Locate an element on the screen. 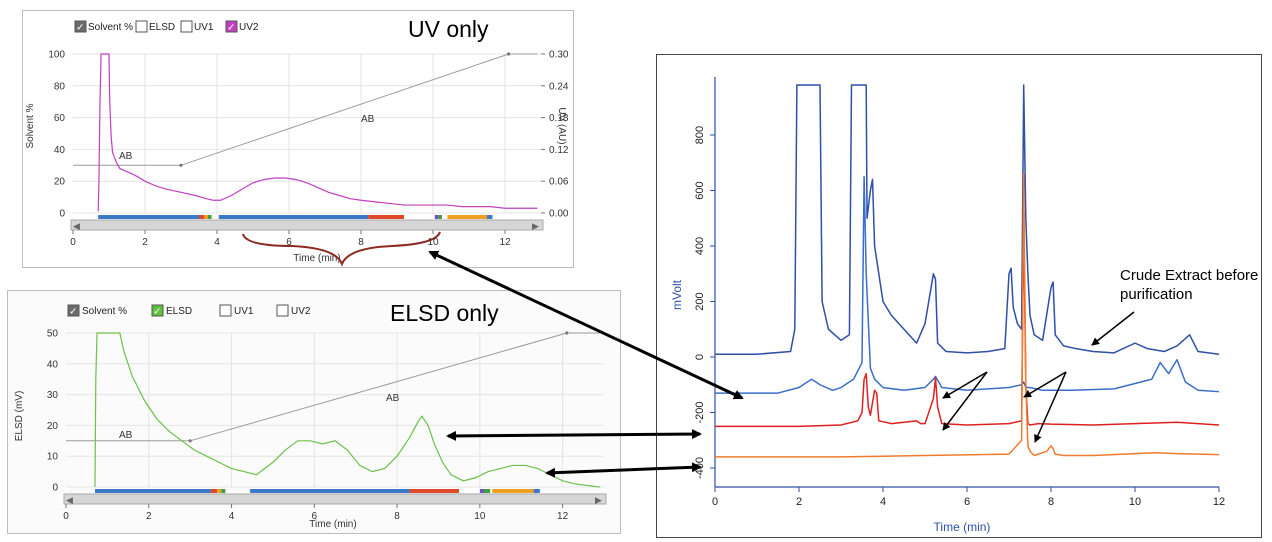 Image resolution: width=1272 pixels, height=542 pixels. uv-legend: ✓ Solvent % ELSD UV1 ✓ UV2 is located at coordinates (166, 27).